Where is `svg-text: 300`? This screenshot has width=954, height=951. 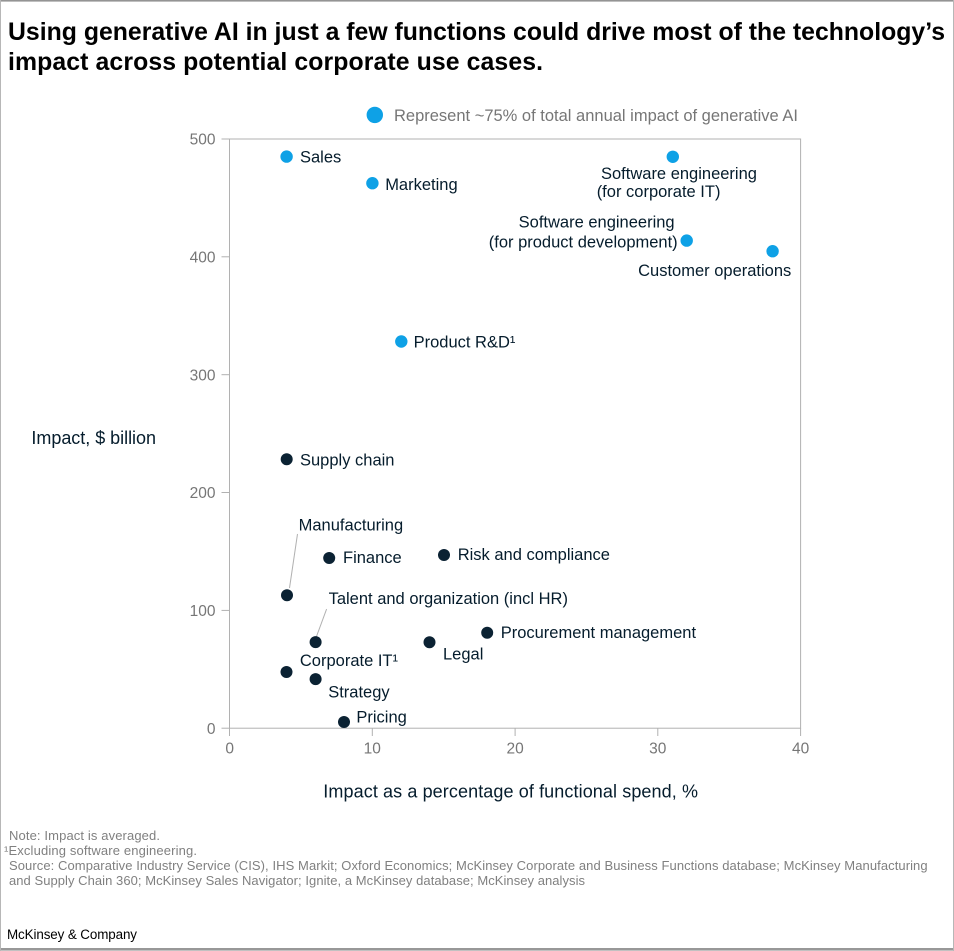 svg-text: 300 is located at coordinates (203, 375).